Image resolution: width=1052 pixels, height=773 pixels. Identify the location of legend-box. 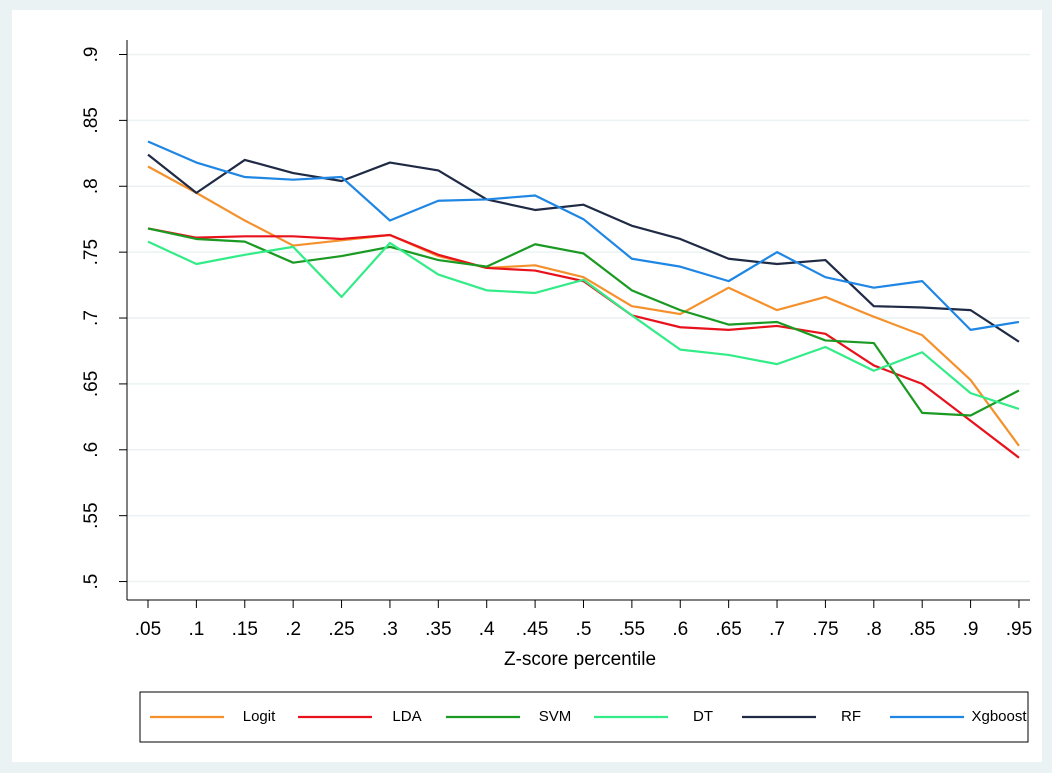
(584, 717).